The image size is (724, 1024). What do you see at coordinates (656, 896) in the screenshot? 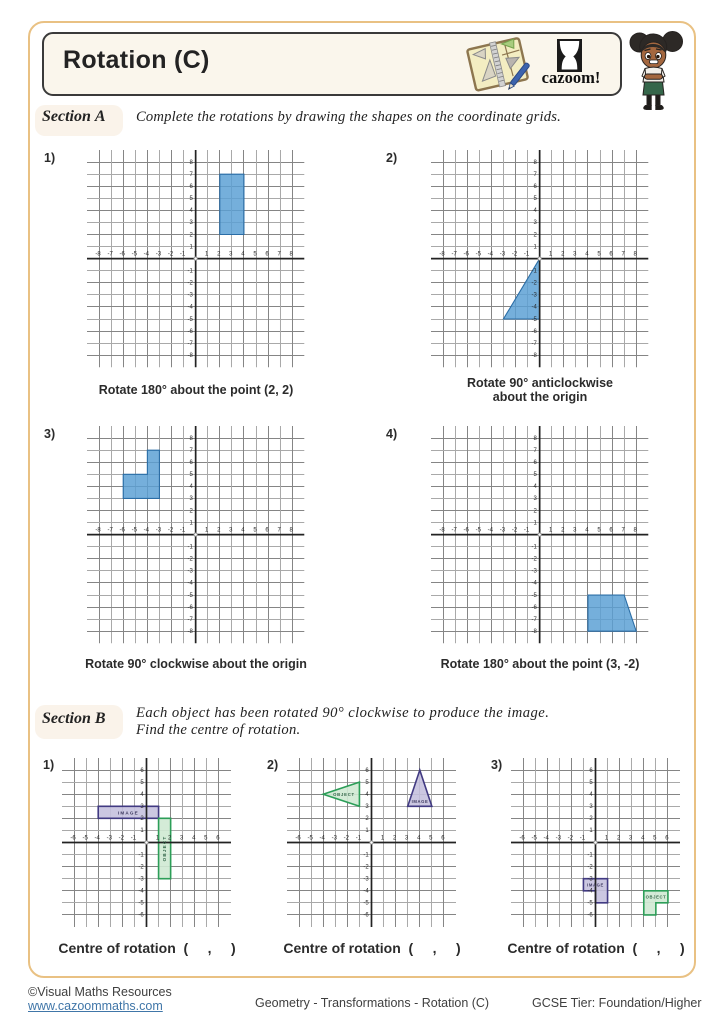
I see `svg-text: OBJECT` at bounding box center [656, 896].